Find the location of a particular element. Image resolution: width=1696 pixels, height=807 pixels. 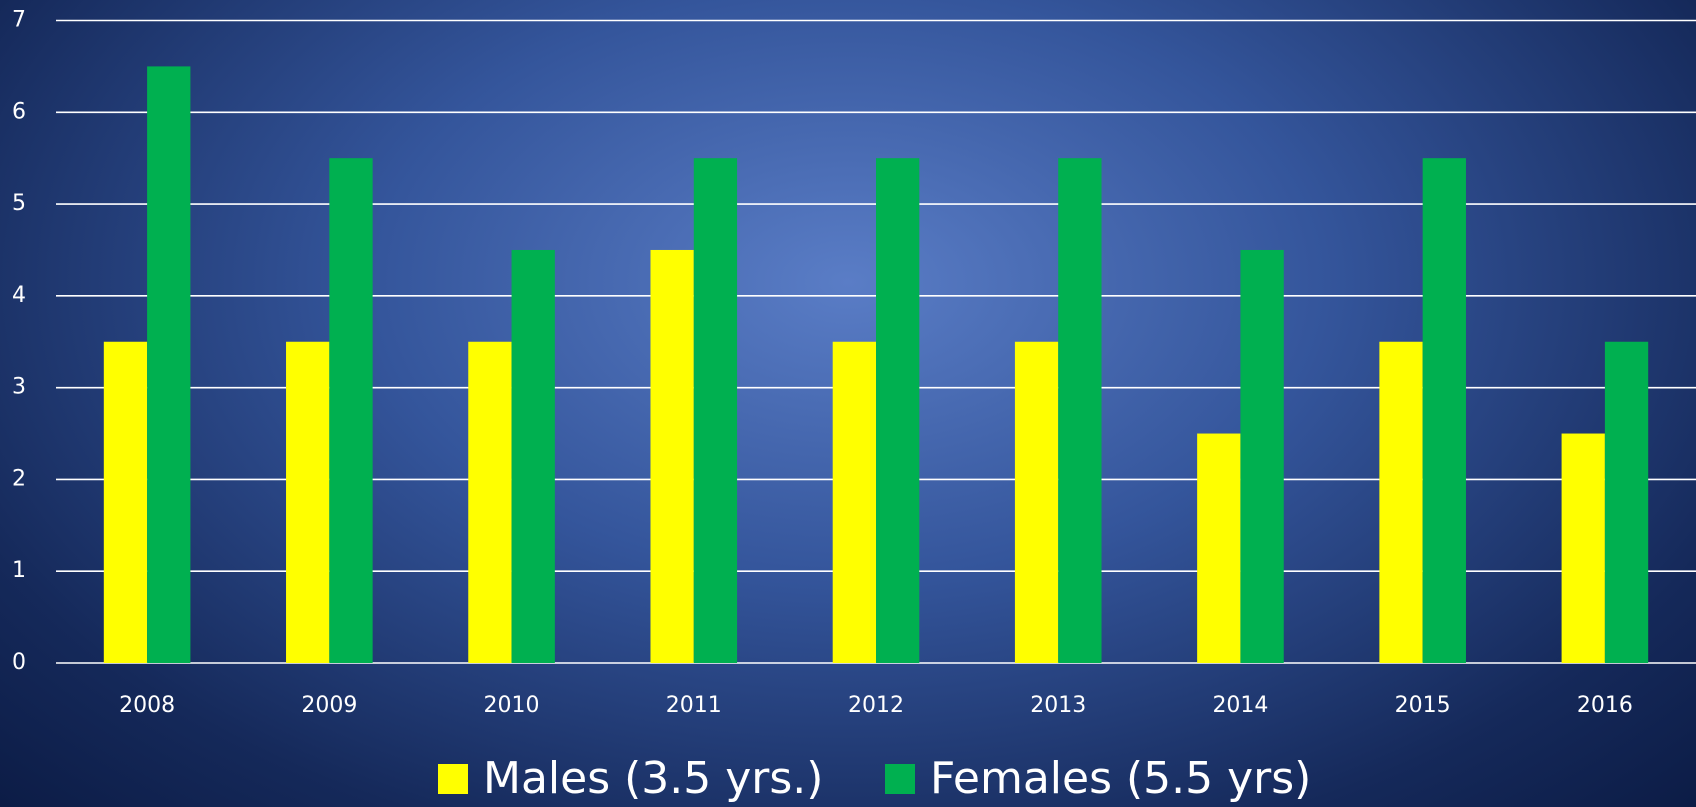

y-tick-label: 1 is located at coordinates (19, 570).